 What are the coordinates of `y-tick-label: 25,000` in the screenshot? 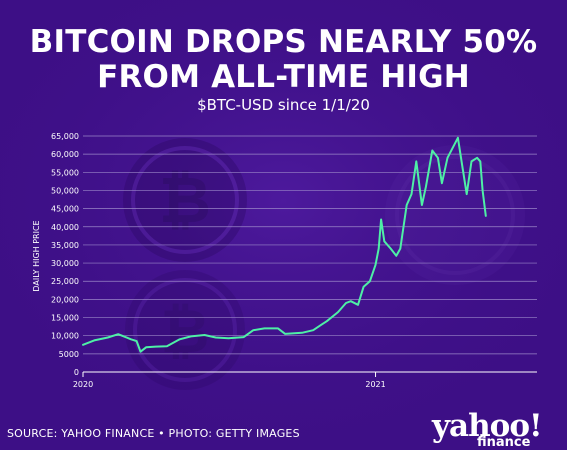 It's located at (65, 281).